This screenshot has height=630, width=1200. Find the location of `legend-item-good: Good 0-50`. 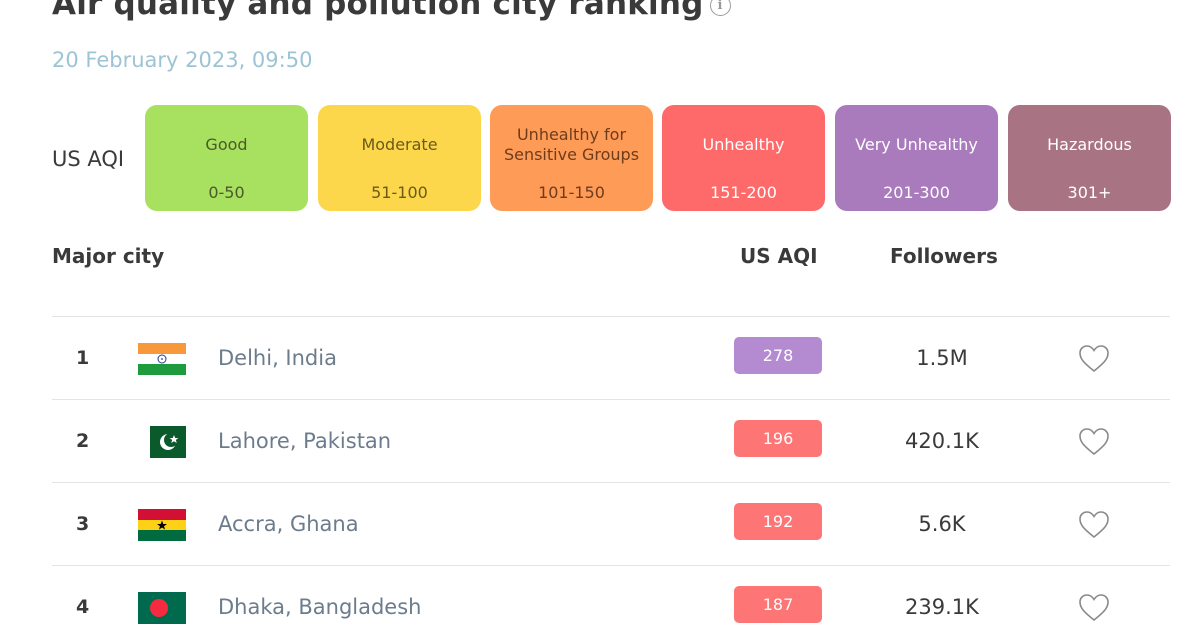

legend-item-good: Good 0-50 is located at coordinates (226, 158).